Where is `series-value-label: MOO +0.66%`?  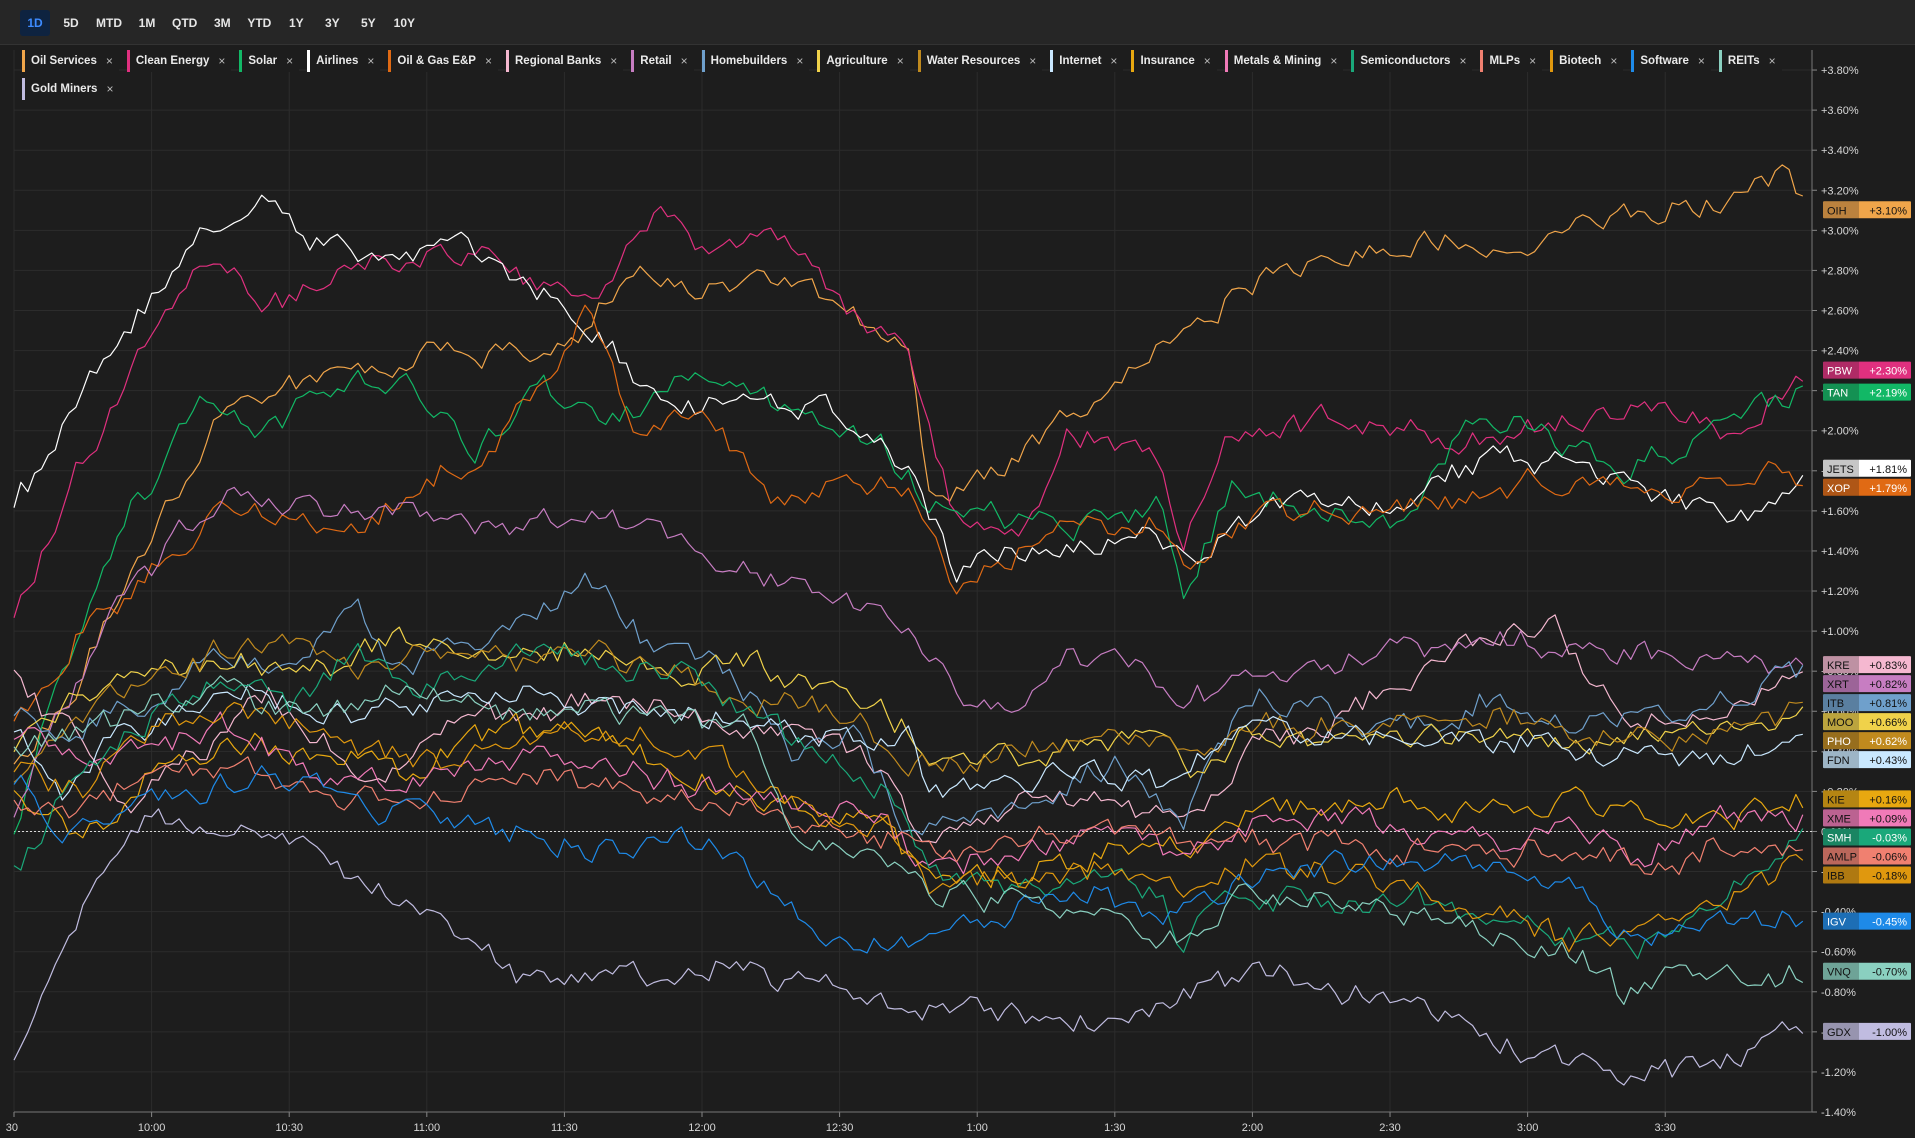
series-value-label: MOO +0.66% is located at coordinates (1867, 722).